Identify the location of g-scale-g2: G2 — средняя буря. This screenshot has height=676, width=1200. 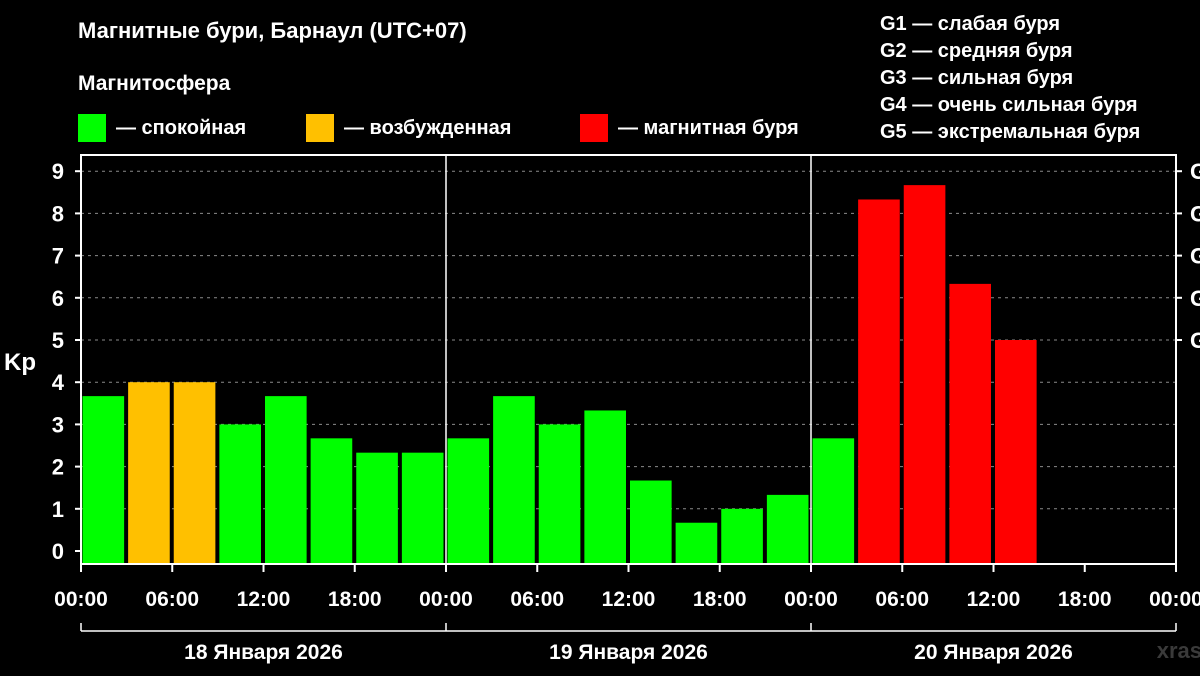
(976, 51).